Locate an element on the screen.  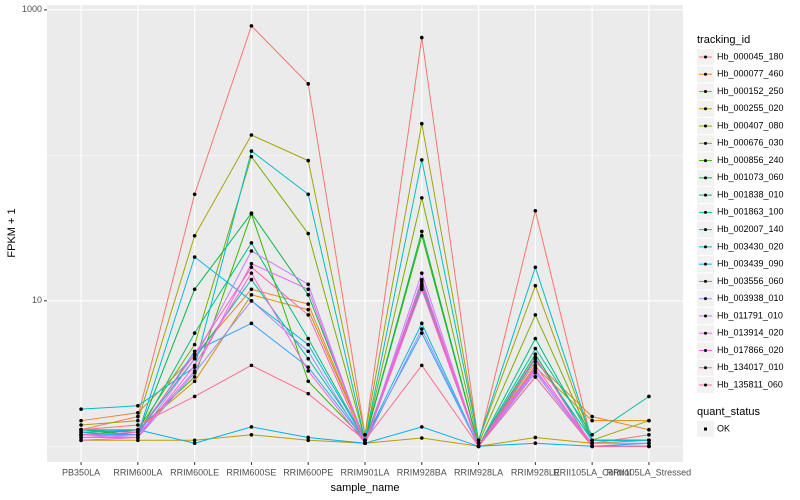
x-tick-label: RRII105LA_Control is located at coordinates (592, 472).